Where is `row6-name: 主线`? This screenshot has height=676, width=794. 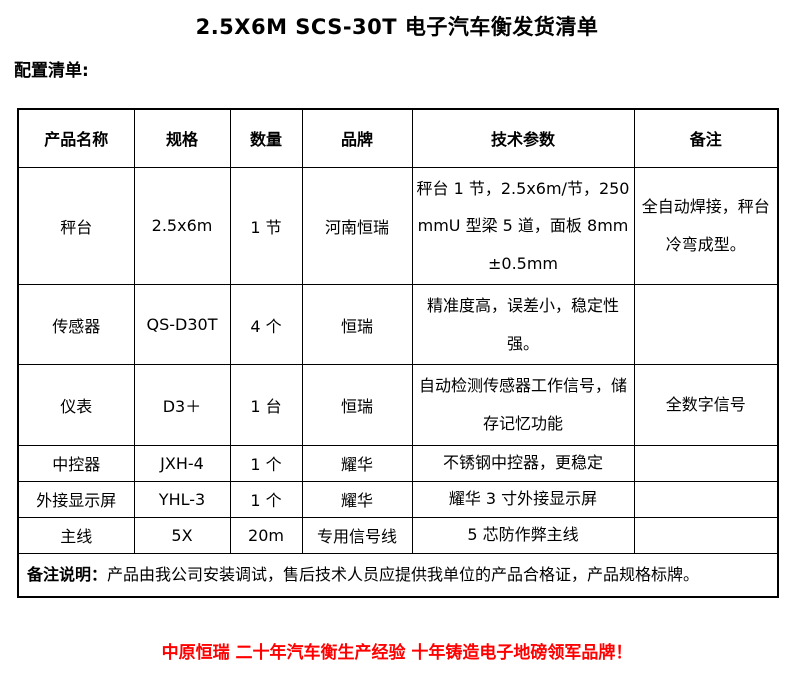 row6-name: 主线 is located at coordinates (76, 535).